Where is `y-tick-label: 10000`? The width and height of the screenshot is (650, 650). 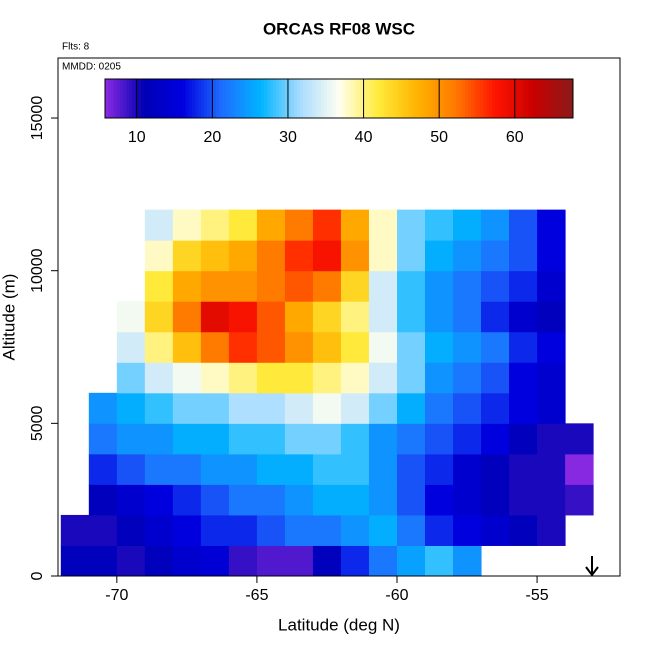
y-tick-label: 10000 is located at coordinates (37, 270).